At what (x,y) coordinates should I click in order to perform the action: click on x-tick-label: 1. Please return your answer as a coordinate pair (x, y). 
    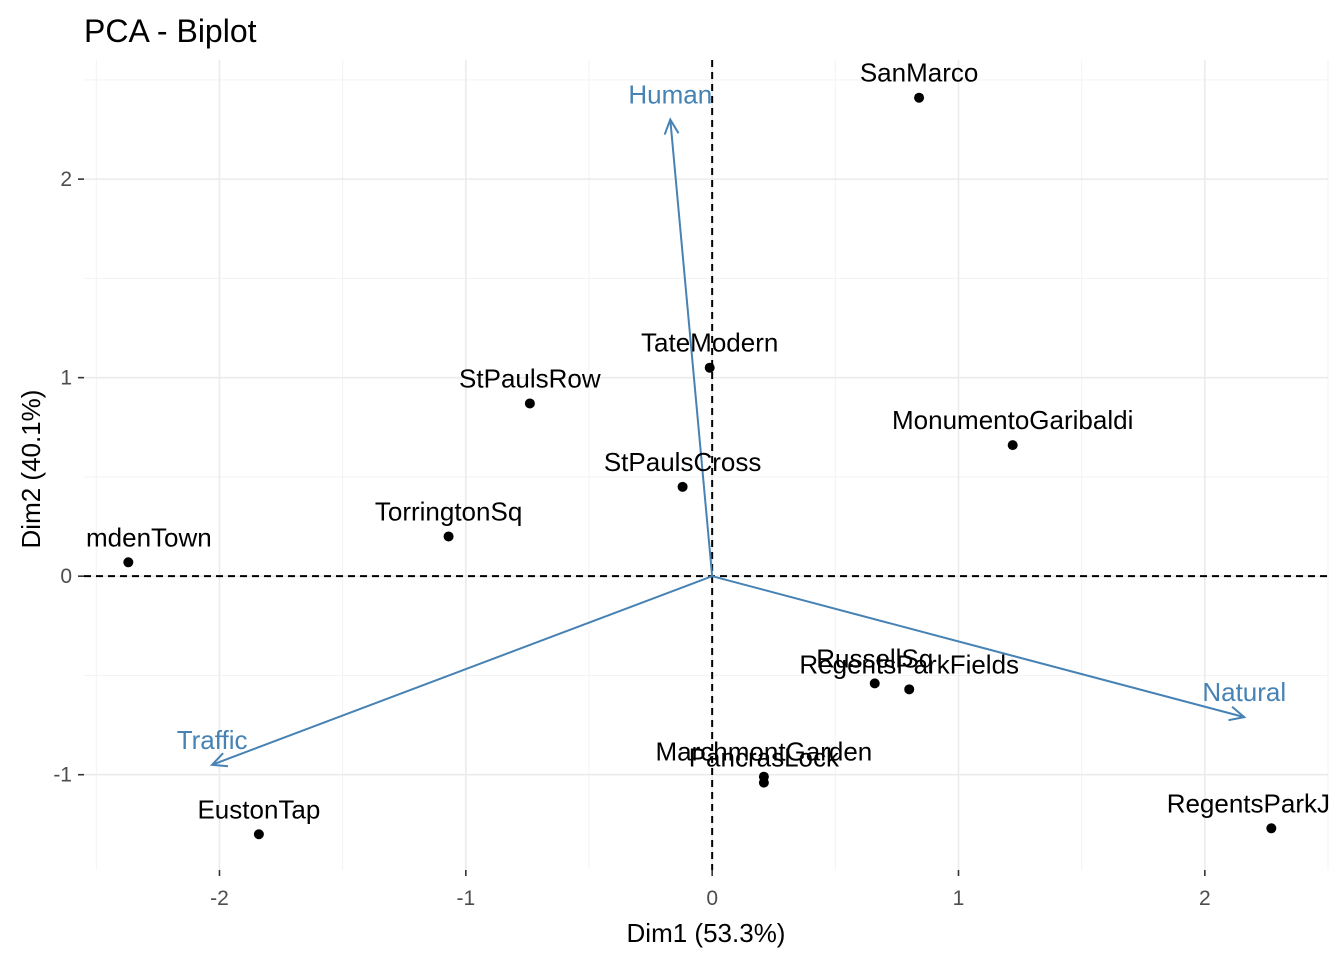
    Looking at the image, I should click on (959, 898).